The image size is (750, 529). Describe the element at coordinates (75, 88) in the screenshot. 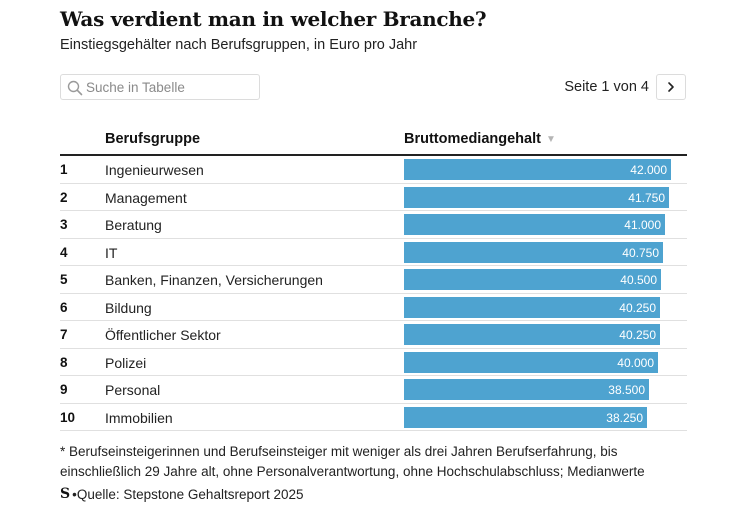

I see `search-icon` at that location.